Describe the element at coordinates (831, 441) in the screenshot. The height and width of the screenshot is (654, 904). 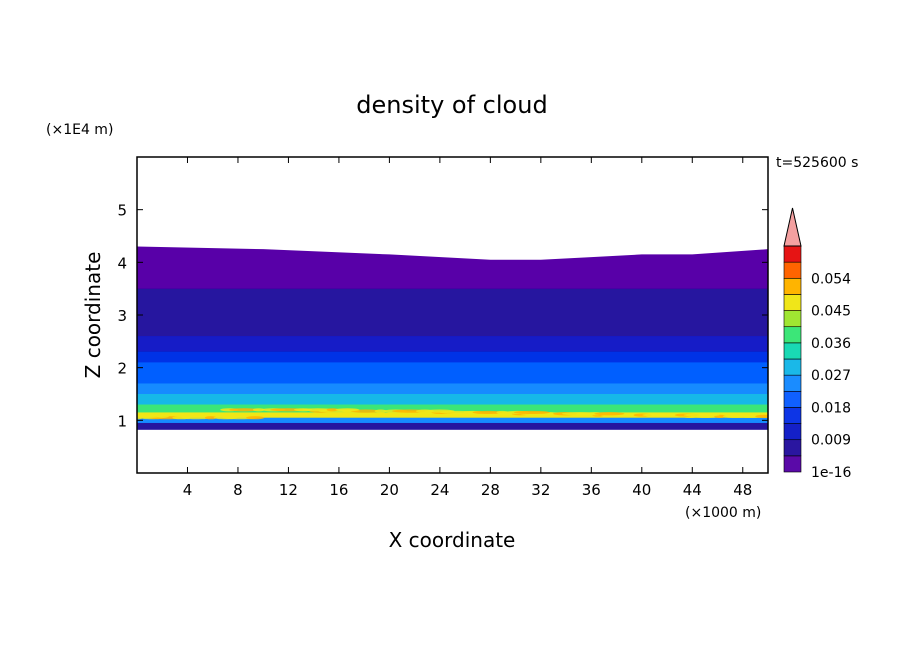
I see `colorbar-tick-label: 0.009` at that location.